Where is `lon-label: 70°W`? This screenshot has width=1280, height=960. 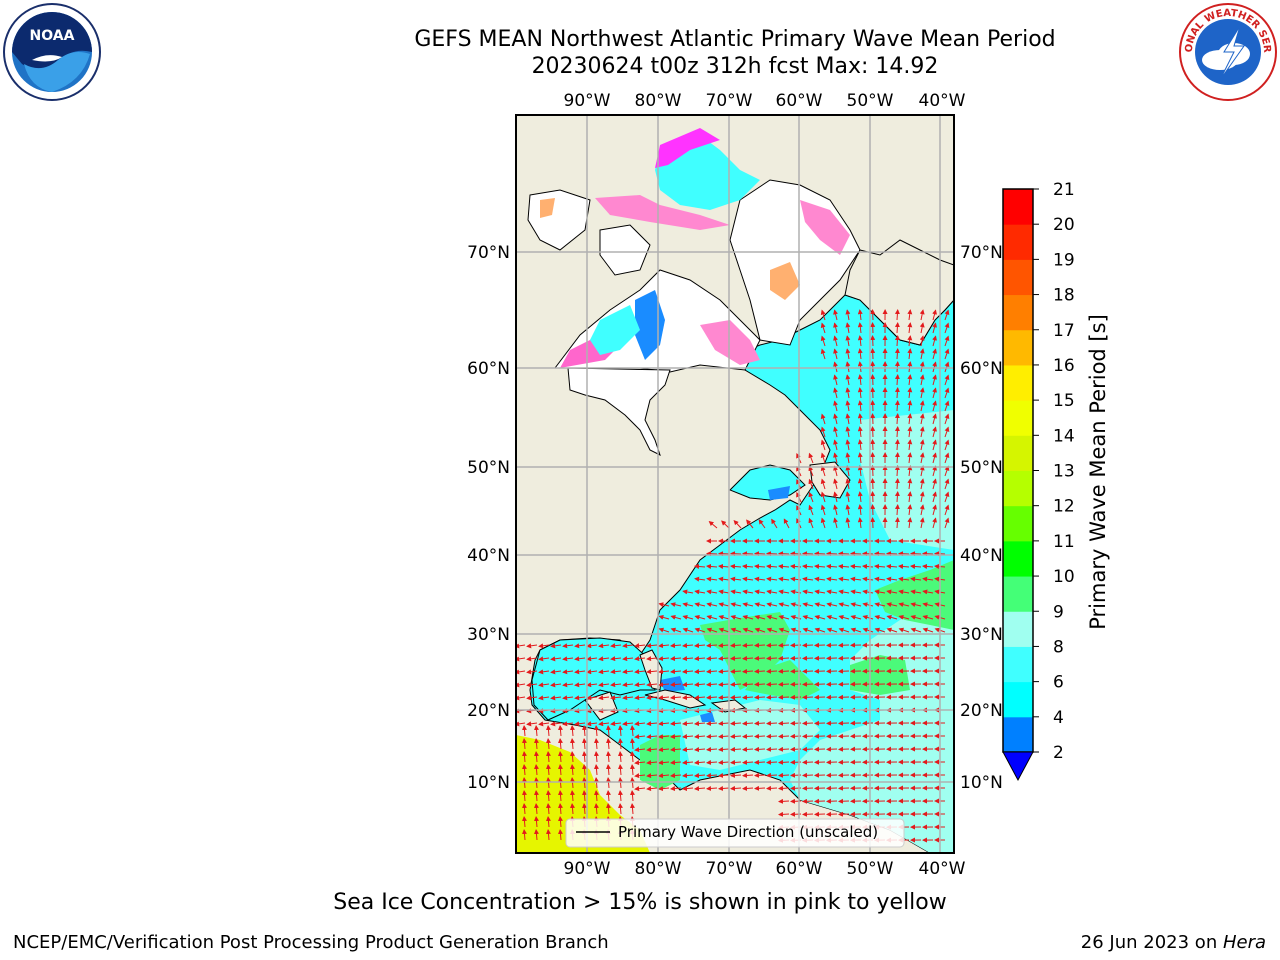
lon-label: 70°W is located at coordinates (729, 869).